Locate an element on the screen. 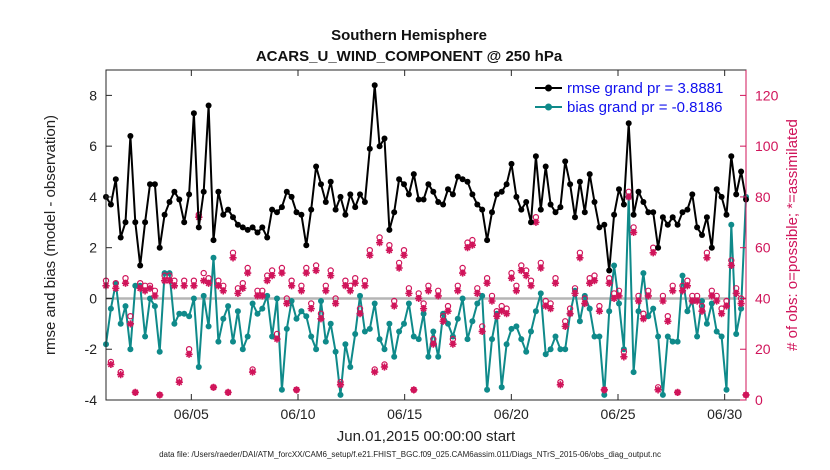 This screenshot has width=830, height=470. obs-possible-marker is located at coordinates (130, 316).